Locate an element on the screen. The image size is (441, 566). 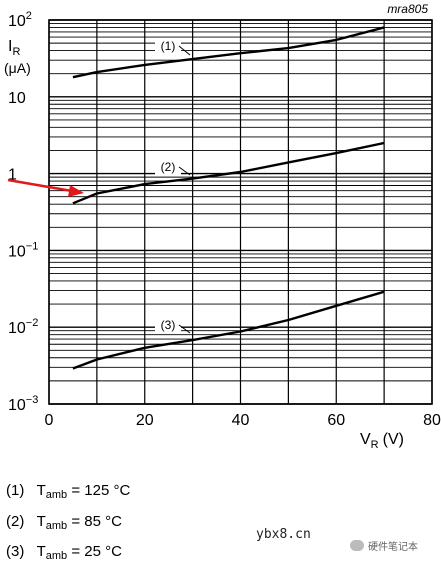
annotation-arrow-shaft is located at coordinates (40, 185).